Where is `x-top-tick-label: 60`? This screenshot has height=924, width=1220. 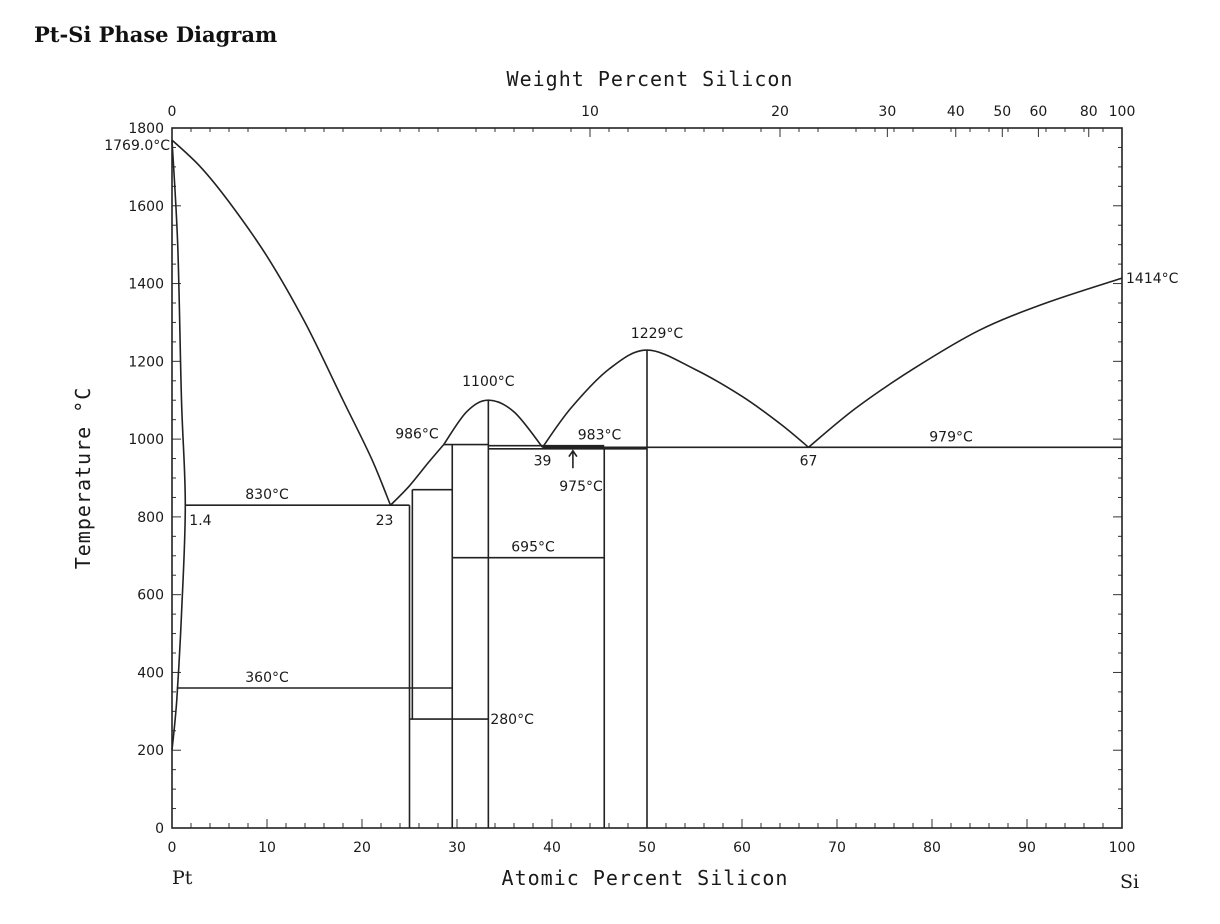 x-top-tick-label: 60 is located at coordinates (1038, 112).